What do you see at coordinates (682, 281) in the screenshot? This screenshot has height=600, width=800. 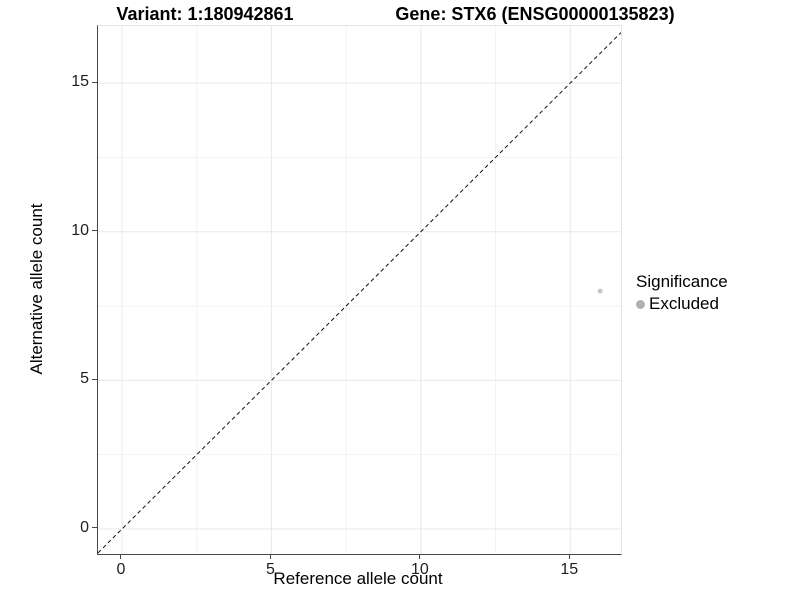 I see `legend-title: Significance` at bounding box center [682, 281].